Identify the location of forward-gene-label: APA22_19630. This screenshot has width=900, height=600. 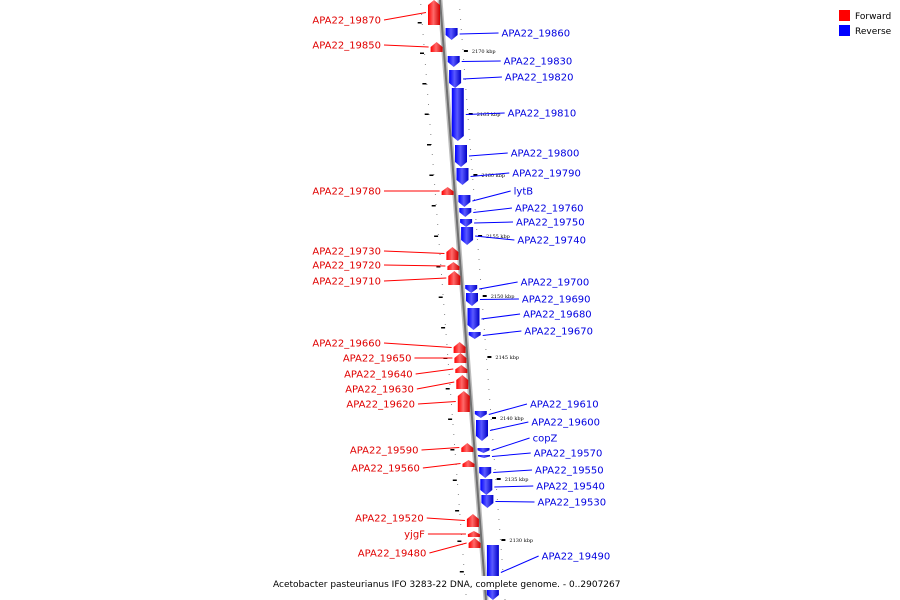
(379, 390).